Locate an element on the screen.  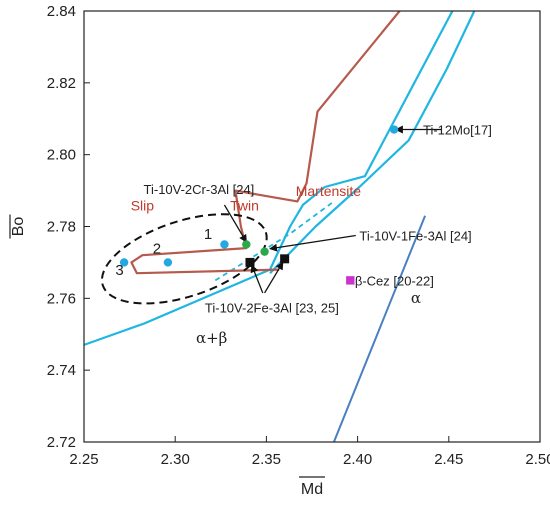
label-ti10v2fe: Ti-10V-2Fe-3Al [23, 25] is located at coordinates (272, 307).